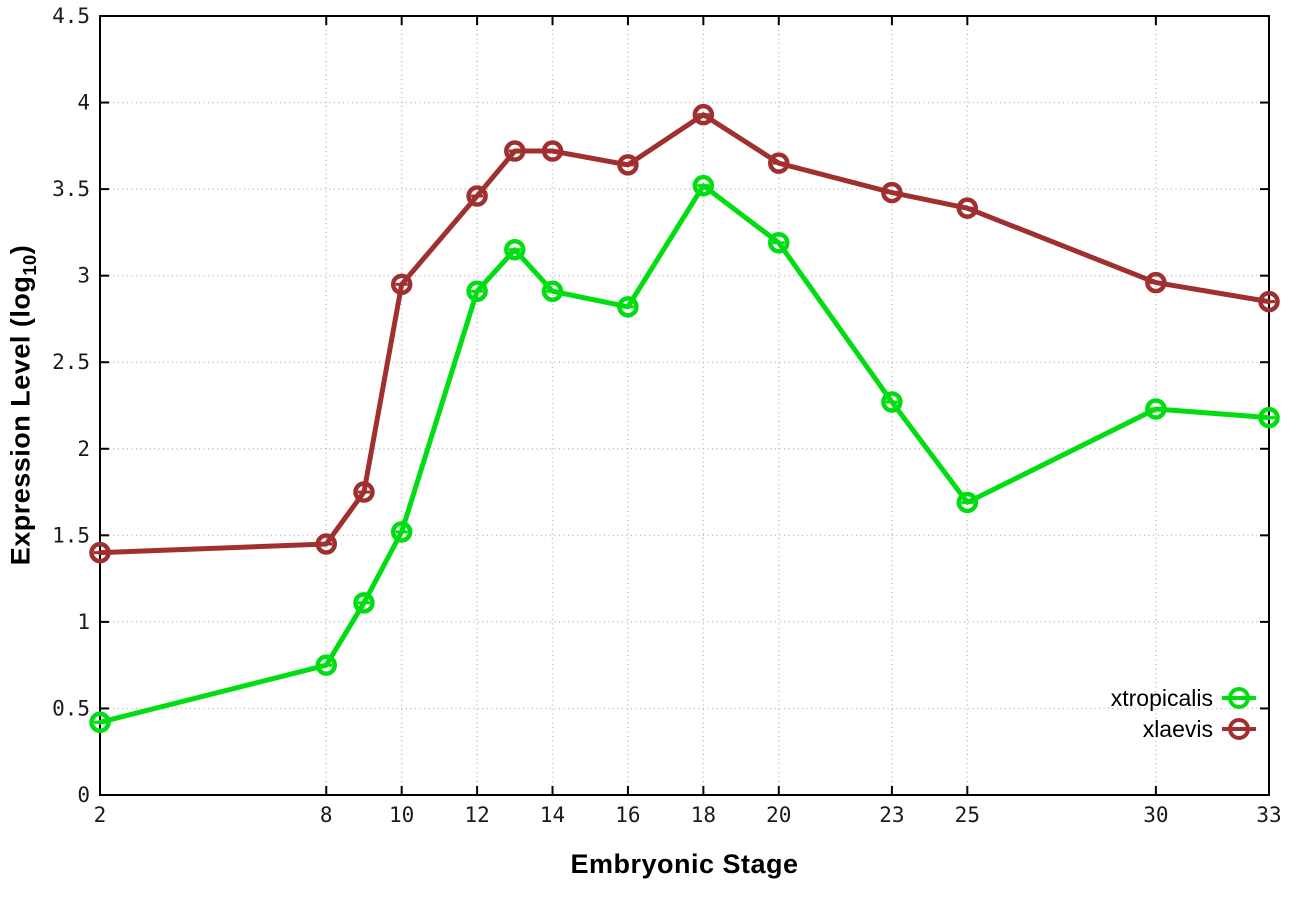 The width and height of the screenshot is (1296, 907). What do you see at coordinates (71, 708) in the screenshot?
I see `y-tick-label: 0.5` at bounding box center [71, 708].